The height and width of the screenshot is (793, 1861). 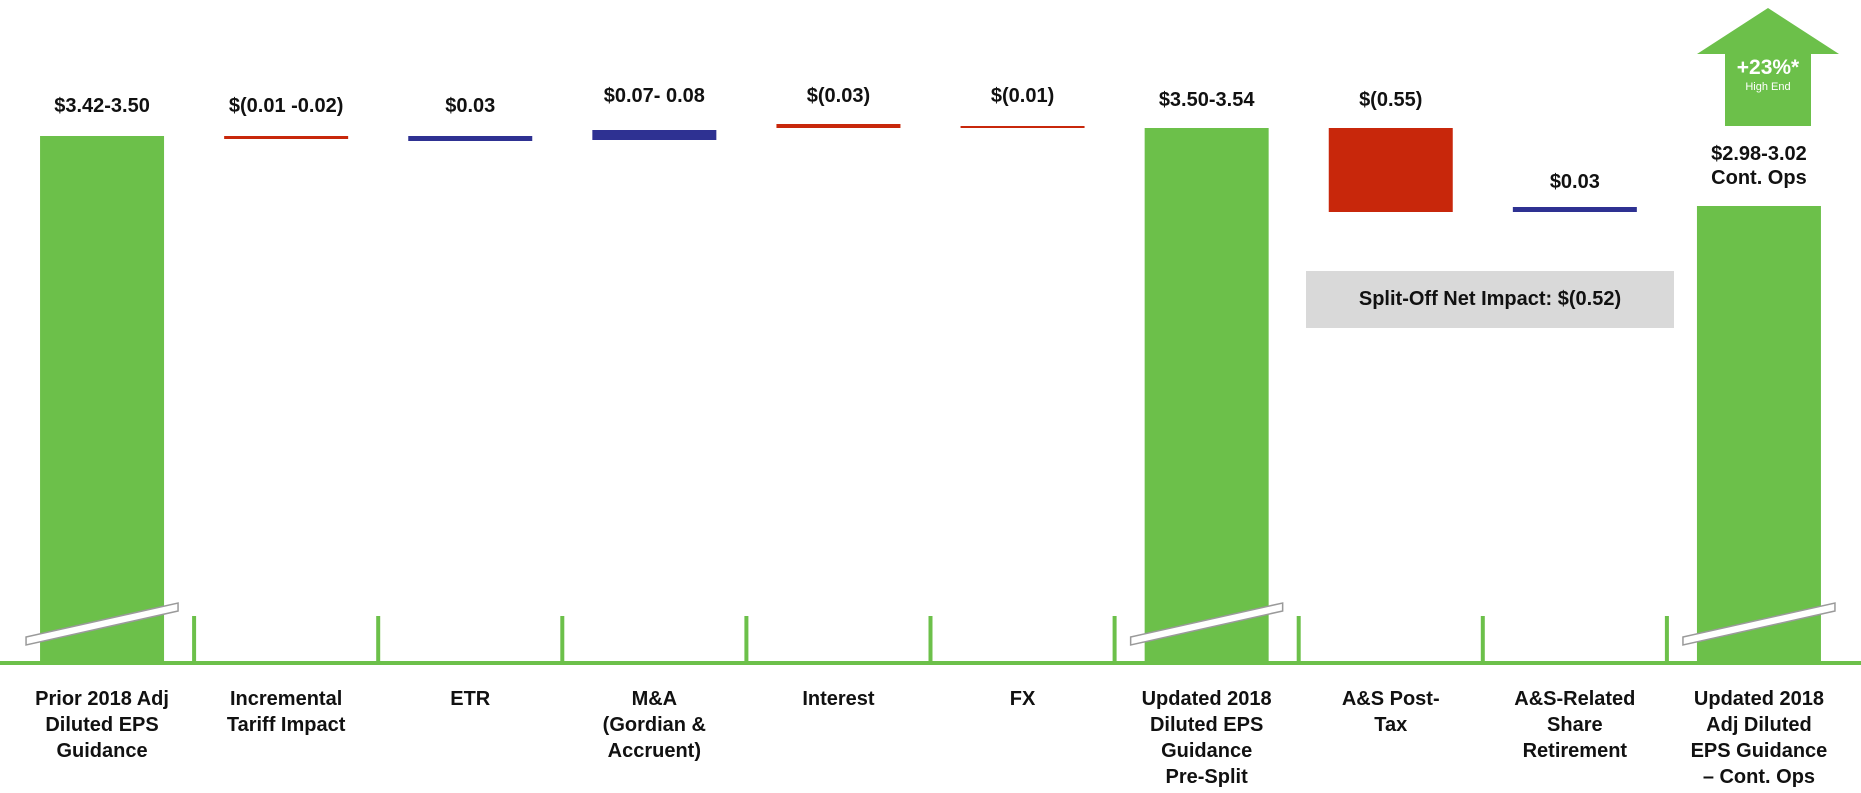 I want to click on category-label-line: Retirement, so click(x=1575, y=751).